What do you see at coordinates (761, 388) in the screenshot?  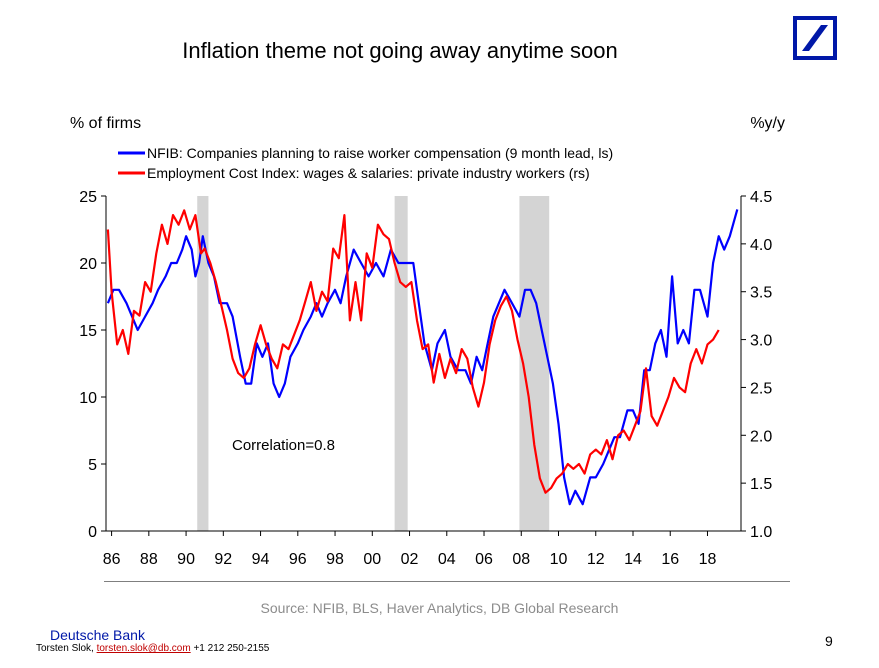 I see `right-tick-label: 2.5` at bounding box center [761, 388].